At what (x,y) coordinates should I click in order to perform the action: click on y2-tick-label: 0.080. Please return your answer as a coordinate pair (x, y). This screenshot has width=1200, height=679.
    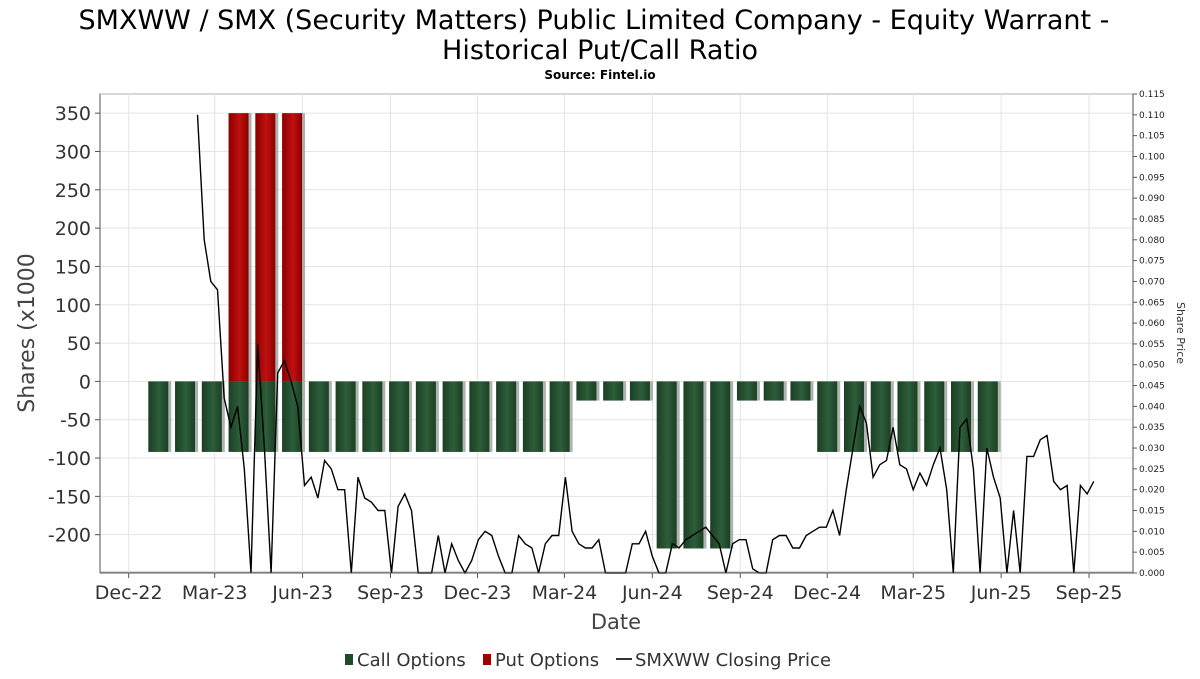
    Looking at the image, I should click on (1152, 241).